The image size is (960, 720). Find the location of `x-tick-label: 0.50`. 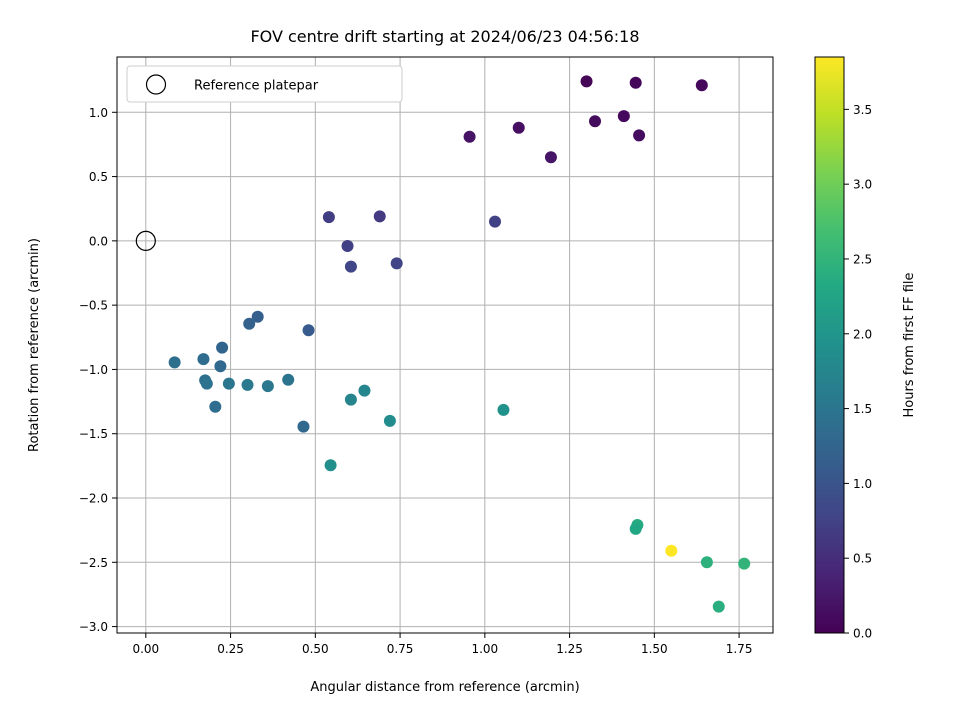

x-tick-label: 0.50 is located at coordinates (315, 649).